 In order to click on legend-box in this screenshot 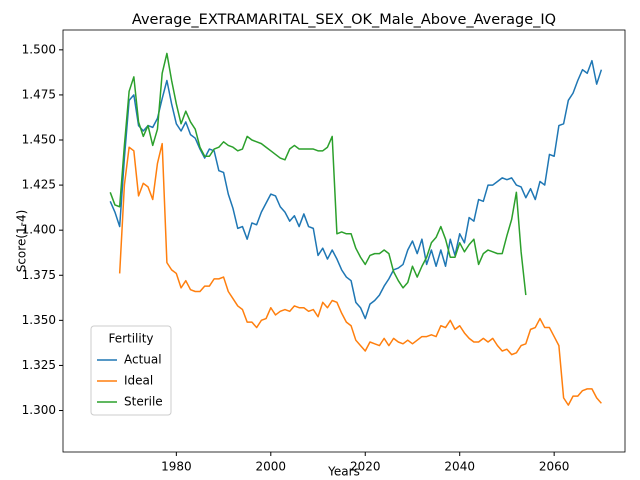, I will do `click(131, 370)`.